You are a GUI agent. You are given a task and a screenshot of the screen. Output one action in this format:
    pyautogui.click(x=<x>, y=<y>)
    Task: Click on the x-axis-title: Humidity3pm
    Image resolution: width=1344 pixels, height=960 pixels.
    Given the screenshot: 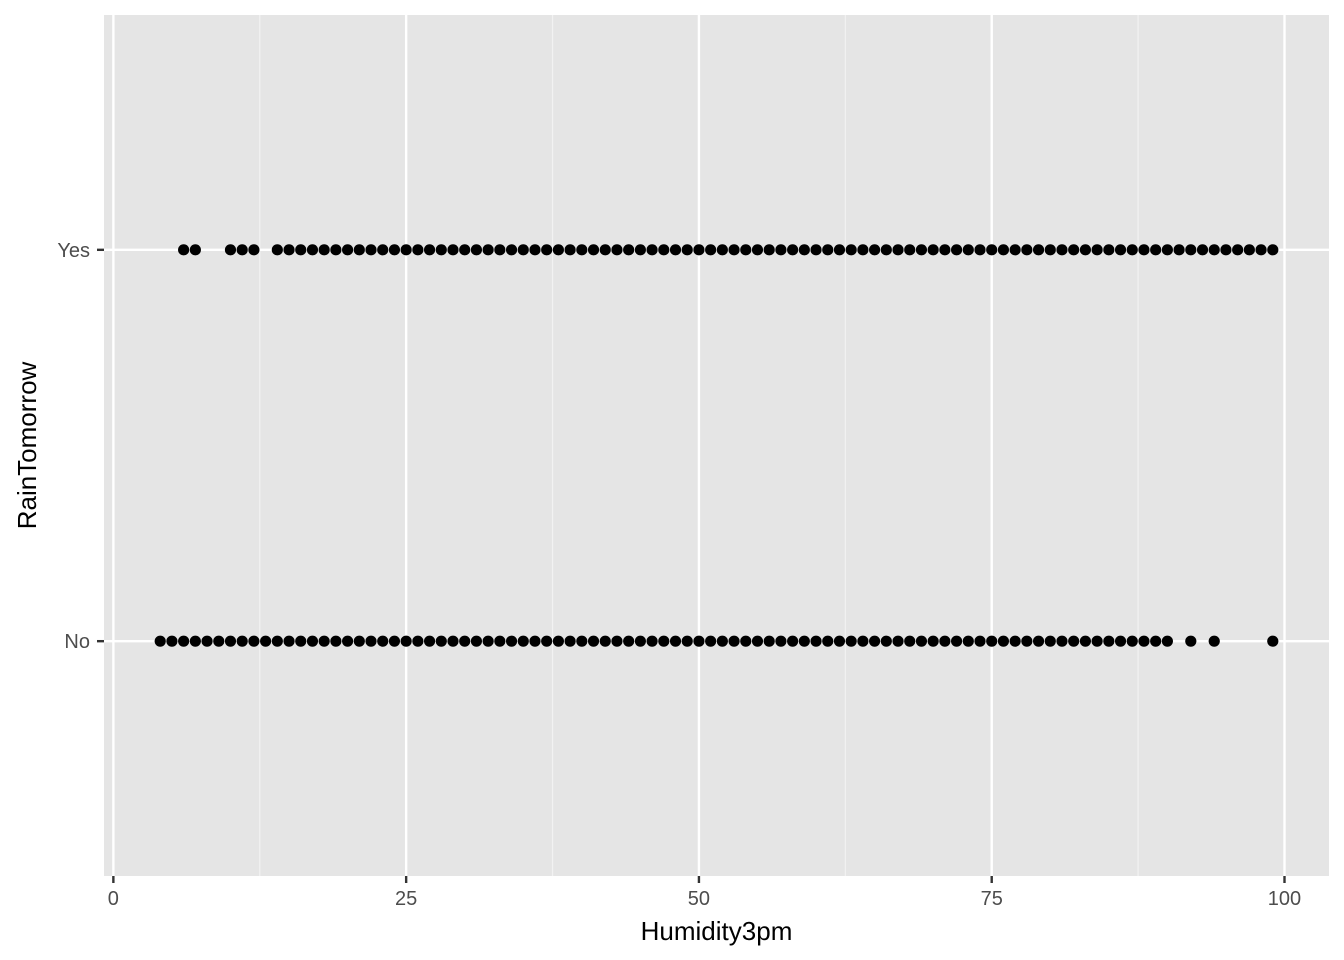 What is the action you would take?
    pyautogui.click(x=717, y=931)
    